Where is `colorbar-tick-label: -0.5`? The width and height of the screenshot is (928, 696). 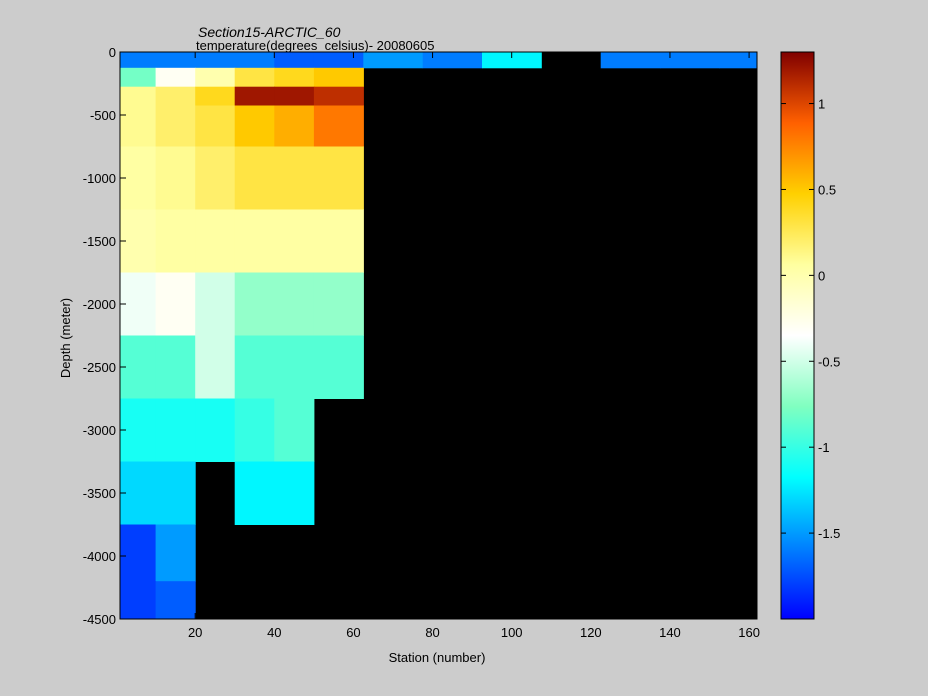 colorbar-tick-label: -0.5 is located at coordinates (829, 361).